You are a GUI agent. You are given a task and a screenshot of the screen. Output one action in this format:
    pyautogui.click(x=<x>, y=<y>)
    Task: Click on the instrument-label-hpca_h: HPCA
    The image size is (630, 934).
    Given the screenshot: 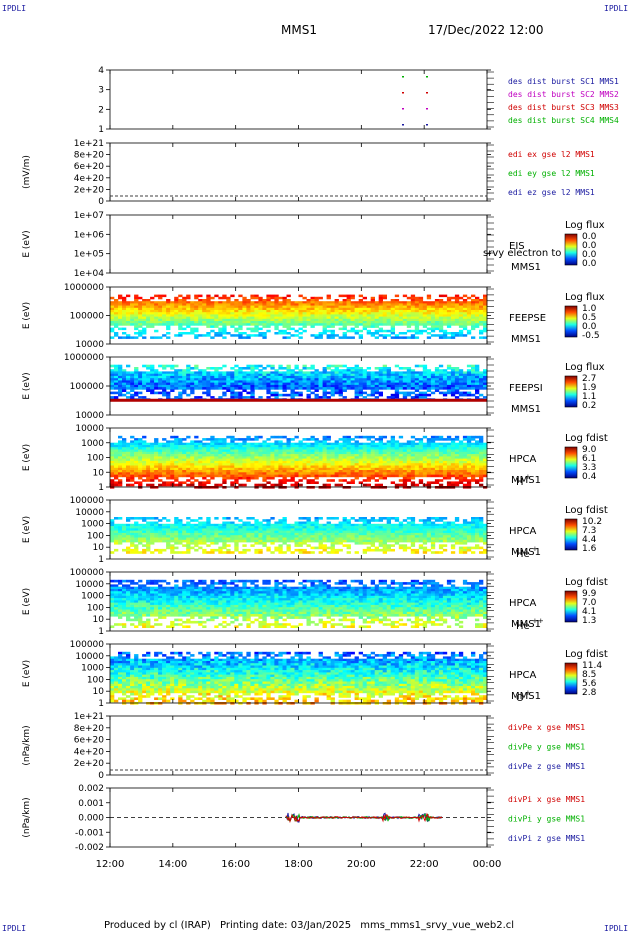 What is the action you would take?
    pyautogui.click(x=523, y=459)
    